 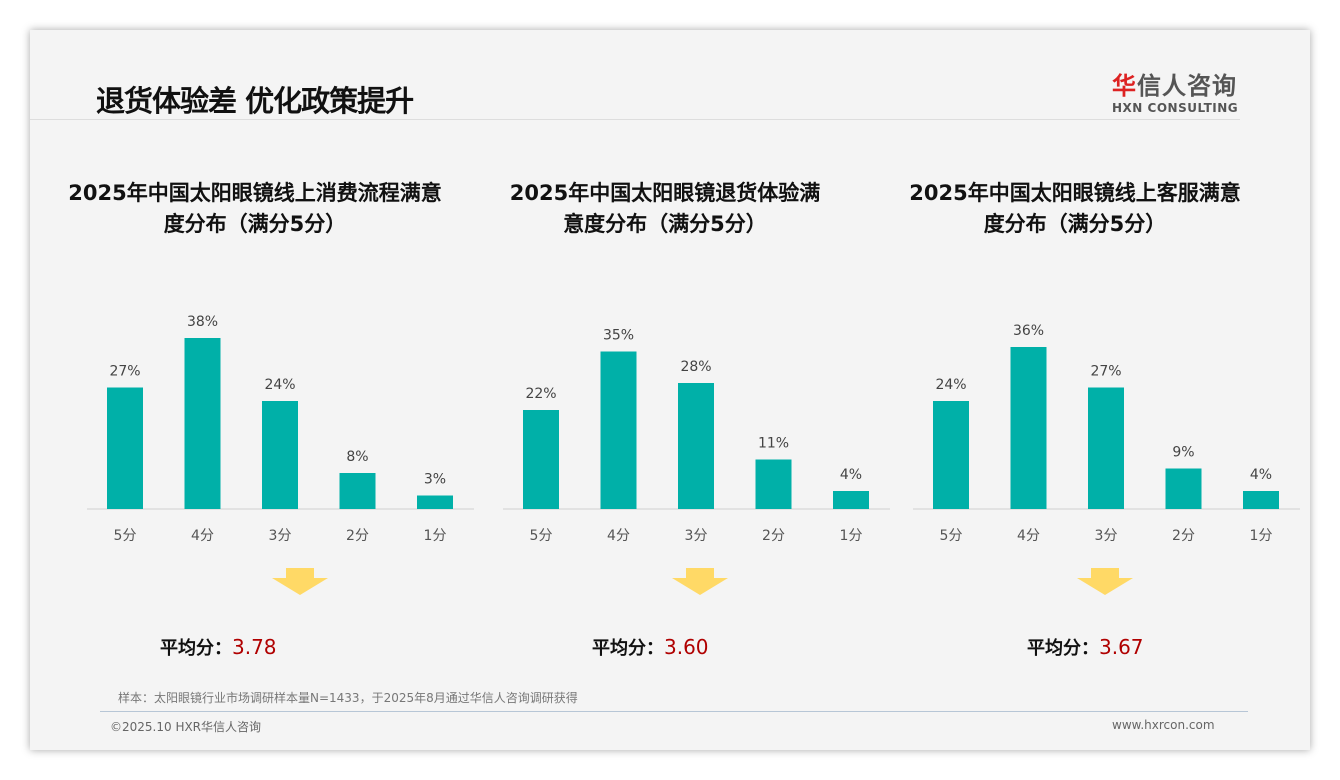 What do you see at coordinates (1187, 86) in the screenshot?
I see `logo-text: 信人咨询` at bounding box center [1187, 86].